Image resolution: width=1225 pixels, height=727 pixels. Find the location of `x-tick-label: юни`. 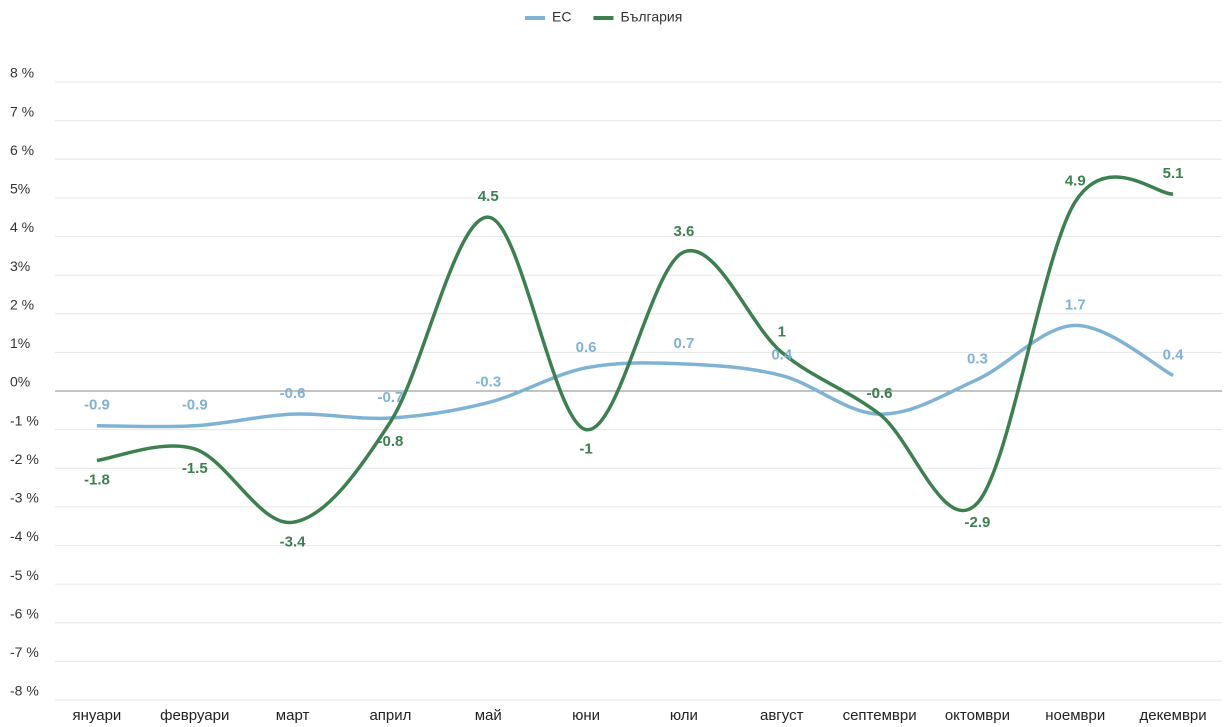

x-tick-label: юни is located at coordinates (586, 715).